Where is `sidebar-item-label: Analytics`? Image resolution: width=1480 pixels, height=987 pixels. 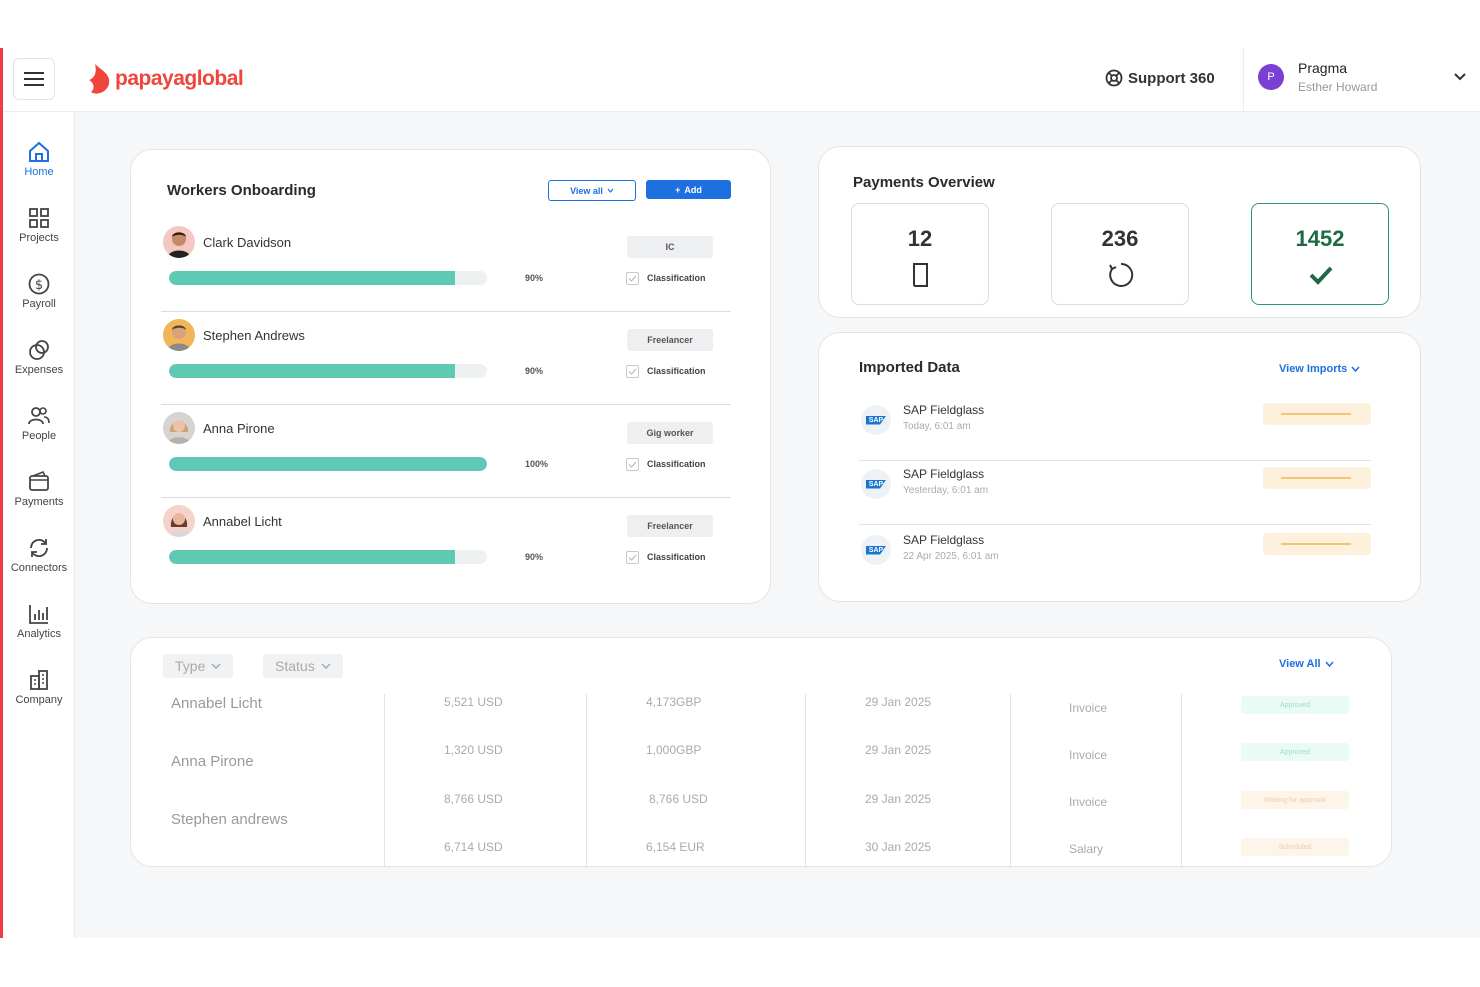 sidebar-item-label: Analytics is located at coordinates (39, 634).